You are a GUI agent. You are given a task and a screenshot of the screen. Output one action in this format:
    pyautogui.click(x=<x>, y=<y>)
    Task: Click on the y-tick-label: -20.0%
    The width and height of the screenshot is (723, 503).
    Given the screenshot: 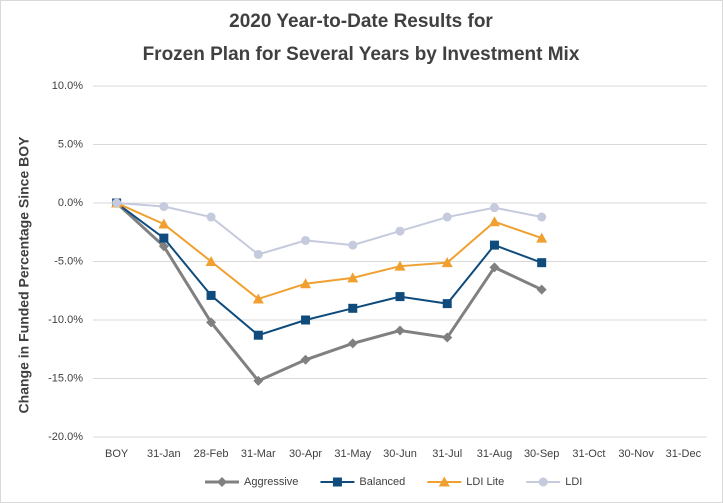 What is the action you would take?
    pyautogui.click(x=65, y=437)
    